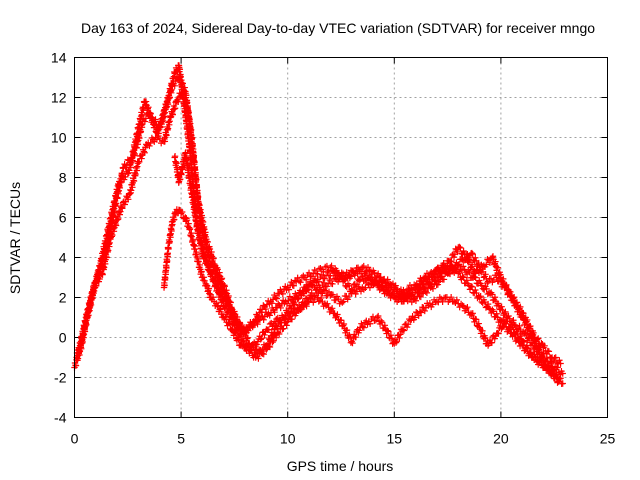  I want to click on x-axis-label: GPS time / hours, so click(340, 466).